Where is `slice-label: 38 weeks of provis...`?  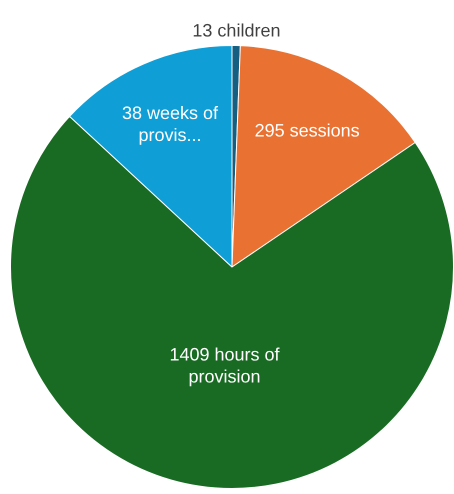 slice-label: 38 weeks of provis... is located at coordinates (170, 123).